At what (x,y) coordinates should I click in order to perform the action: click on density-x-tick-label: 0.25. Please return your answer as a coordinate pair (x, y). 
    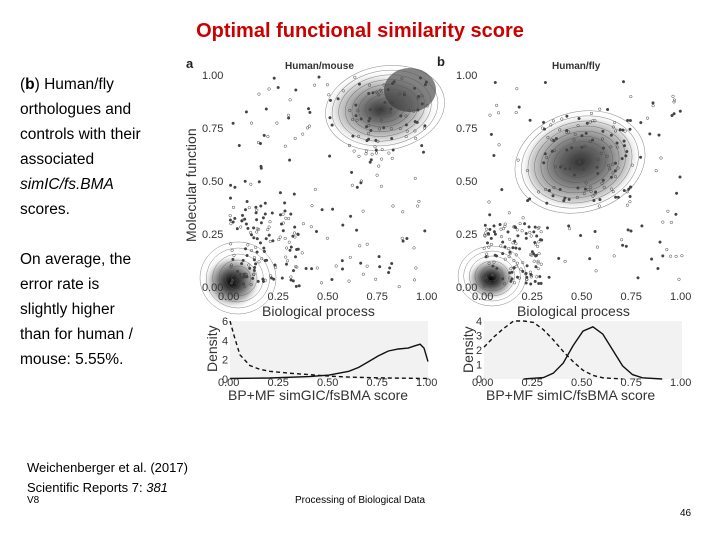
    Looking at the image, I should click on (532, 383).